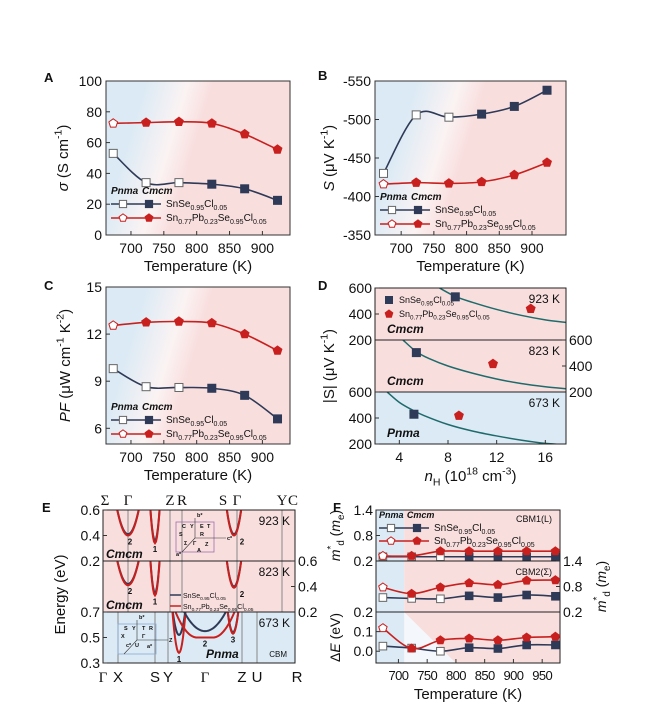 This screenshot has height=728, width=650. I want to click on y-tick-label: -500, so click(357, 120).